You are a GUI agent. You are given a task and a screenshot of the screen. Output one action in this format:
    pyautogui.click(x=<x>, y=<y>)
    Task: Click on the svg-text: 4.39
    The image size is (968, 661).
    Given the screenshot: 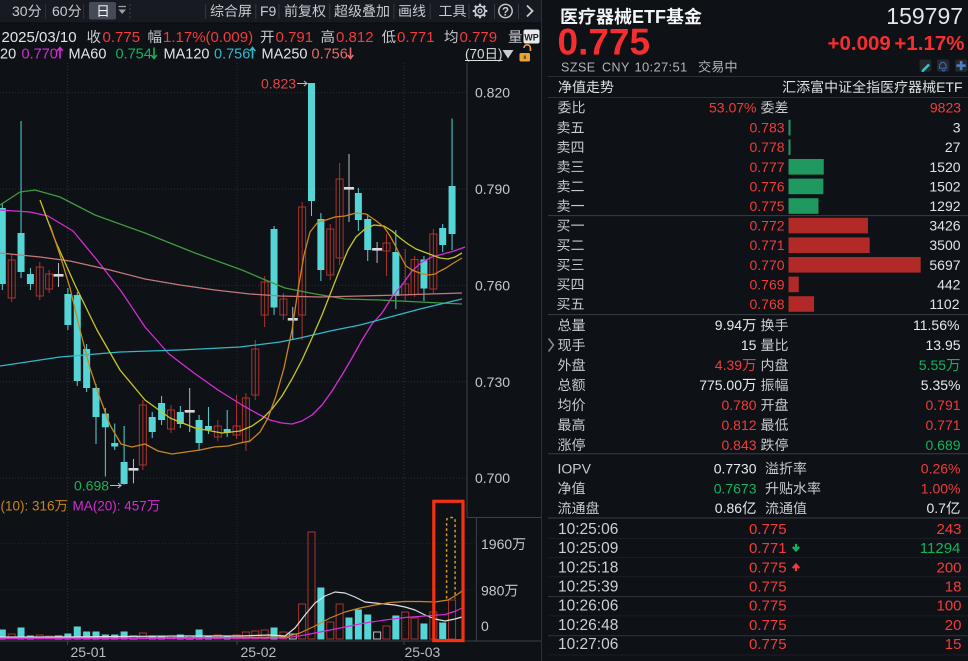 What is the action you would take?
    pyautogui.click(x=728, y=365)
    